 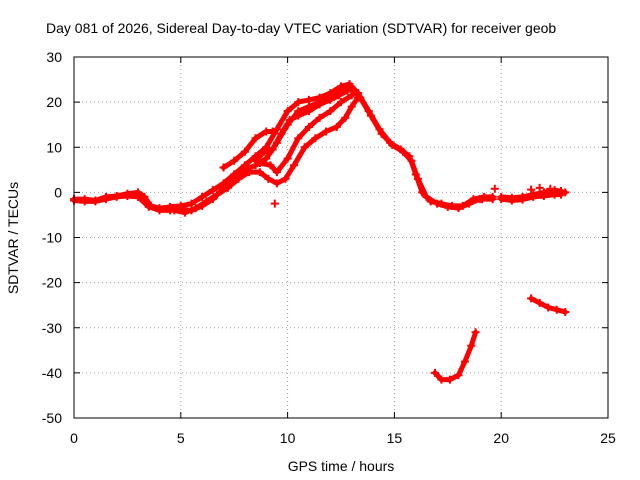 I want to click on y-tick-label: -50, so click(x=52, y=418).